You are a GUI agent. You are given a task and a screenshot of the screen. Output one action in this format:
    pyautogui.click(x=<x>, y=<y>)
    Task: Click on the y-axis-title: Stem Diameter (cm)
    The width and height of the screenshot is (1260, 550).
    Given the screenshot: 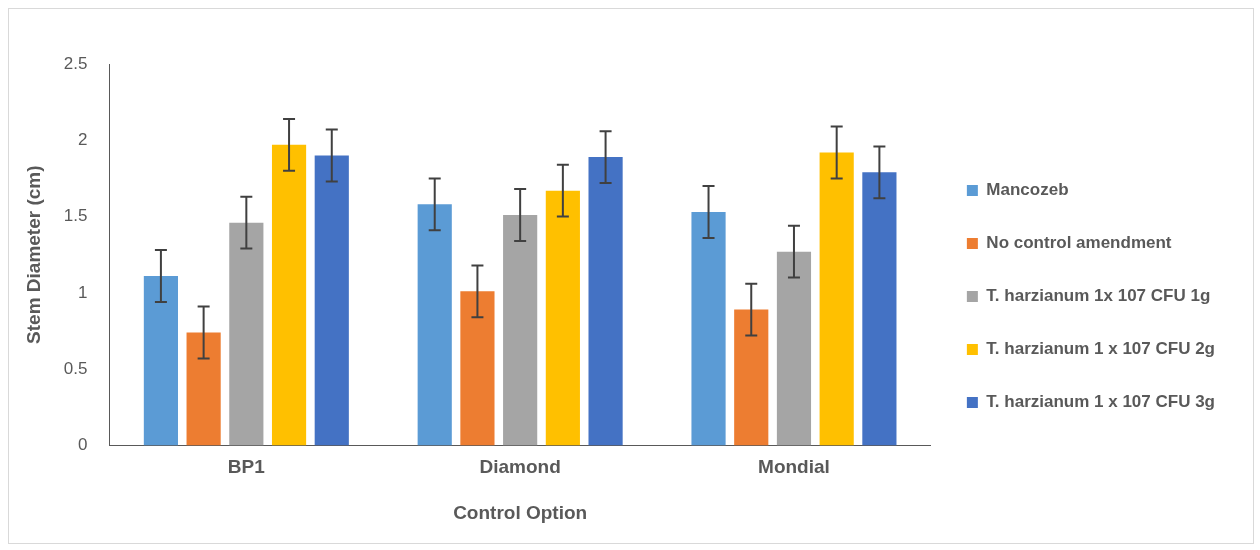 What is the action you would take?
    pyautogui.click(x=33, y=254)
    